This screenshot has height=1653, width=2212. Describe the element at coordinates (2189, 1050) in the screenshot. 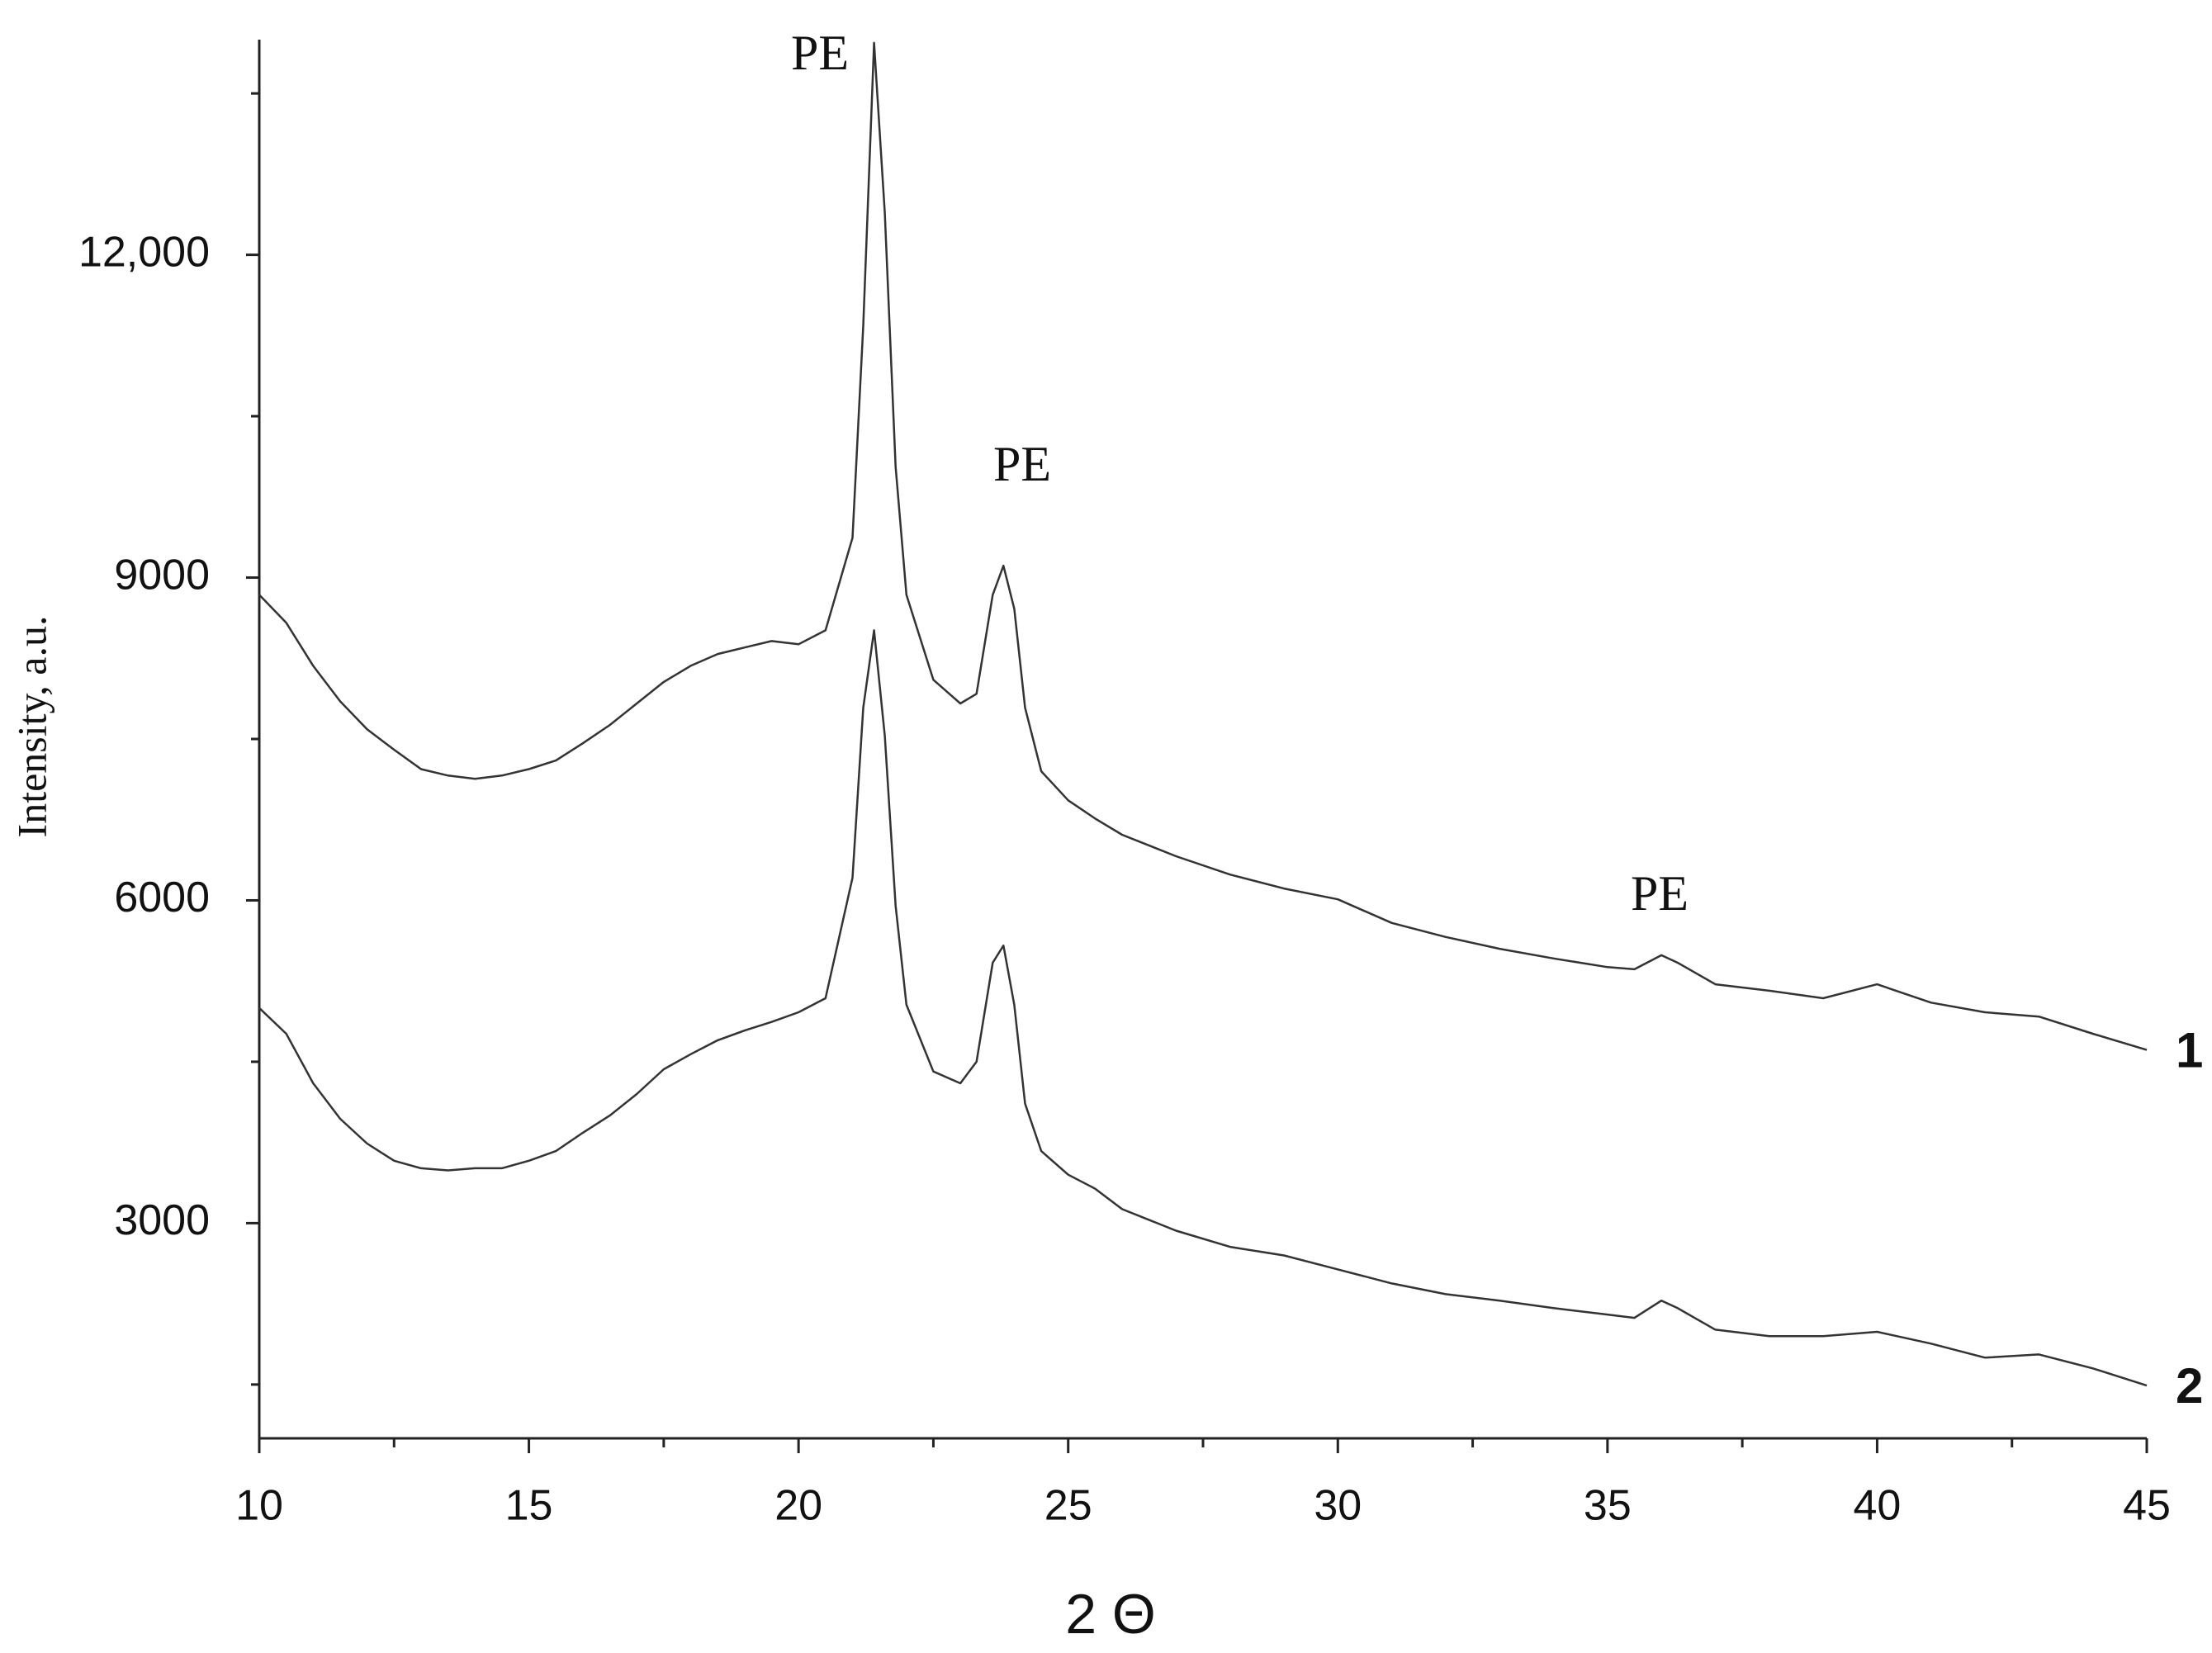

I see `series-label: 1` at that location.